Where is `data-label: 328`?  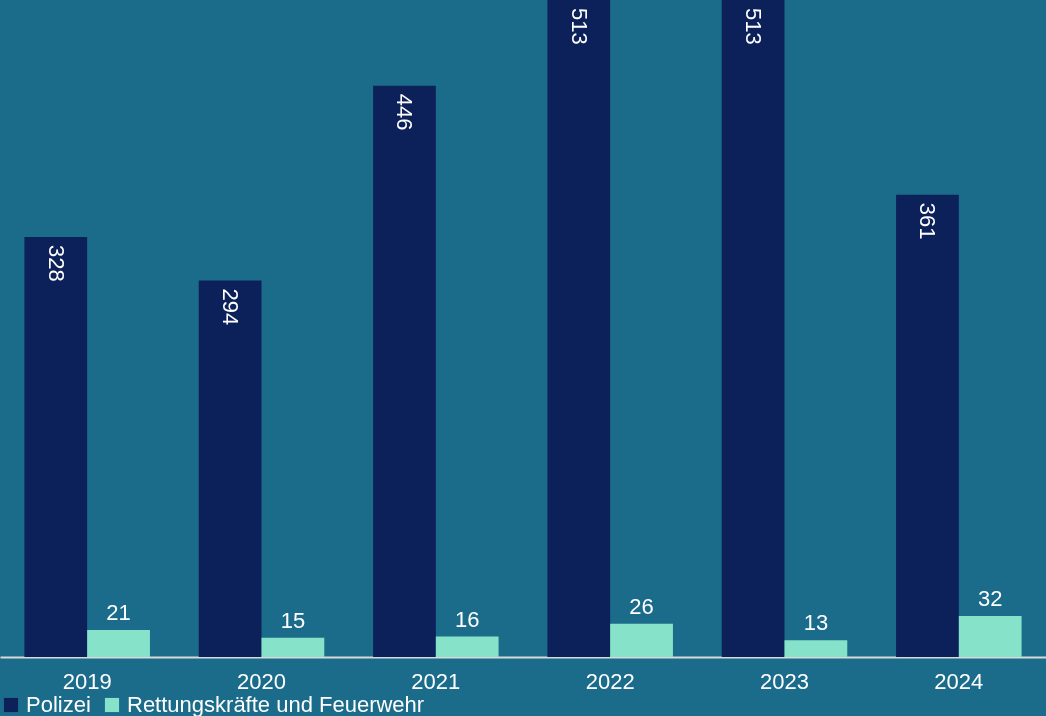
data-label: 328 is located at coordinates (56, 263).